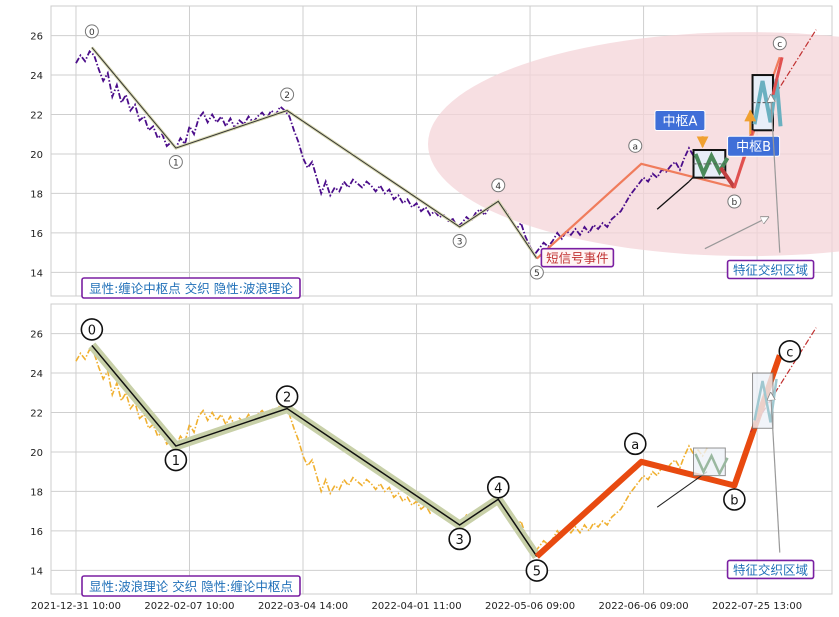 This screenshot has width=839, height=617. I want to click on x-tick-label: 2022-05-06 09:00, so click(530, 606).